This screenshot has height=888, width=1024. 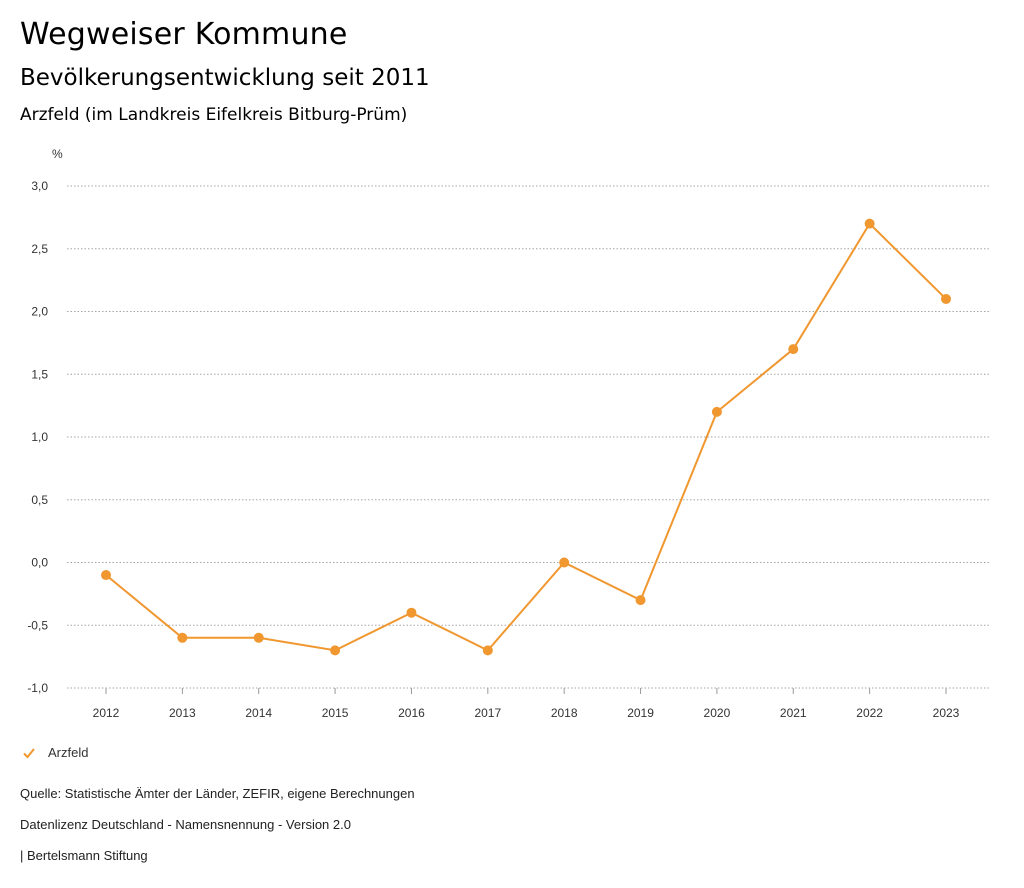 I want to click on legend: Arzfeld, so click(x=55, y=752).